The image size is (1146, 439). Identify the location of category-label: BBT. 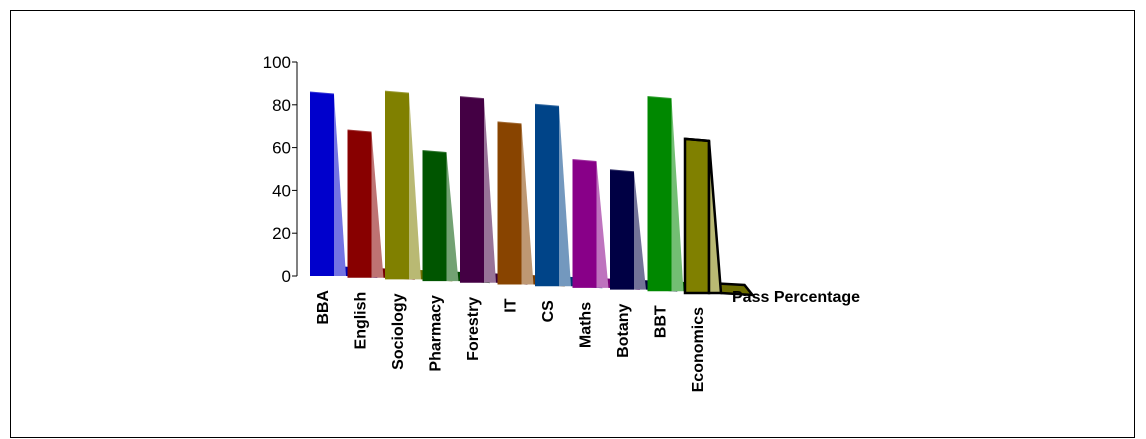
(661, 321).